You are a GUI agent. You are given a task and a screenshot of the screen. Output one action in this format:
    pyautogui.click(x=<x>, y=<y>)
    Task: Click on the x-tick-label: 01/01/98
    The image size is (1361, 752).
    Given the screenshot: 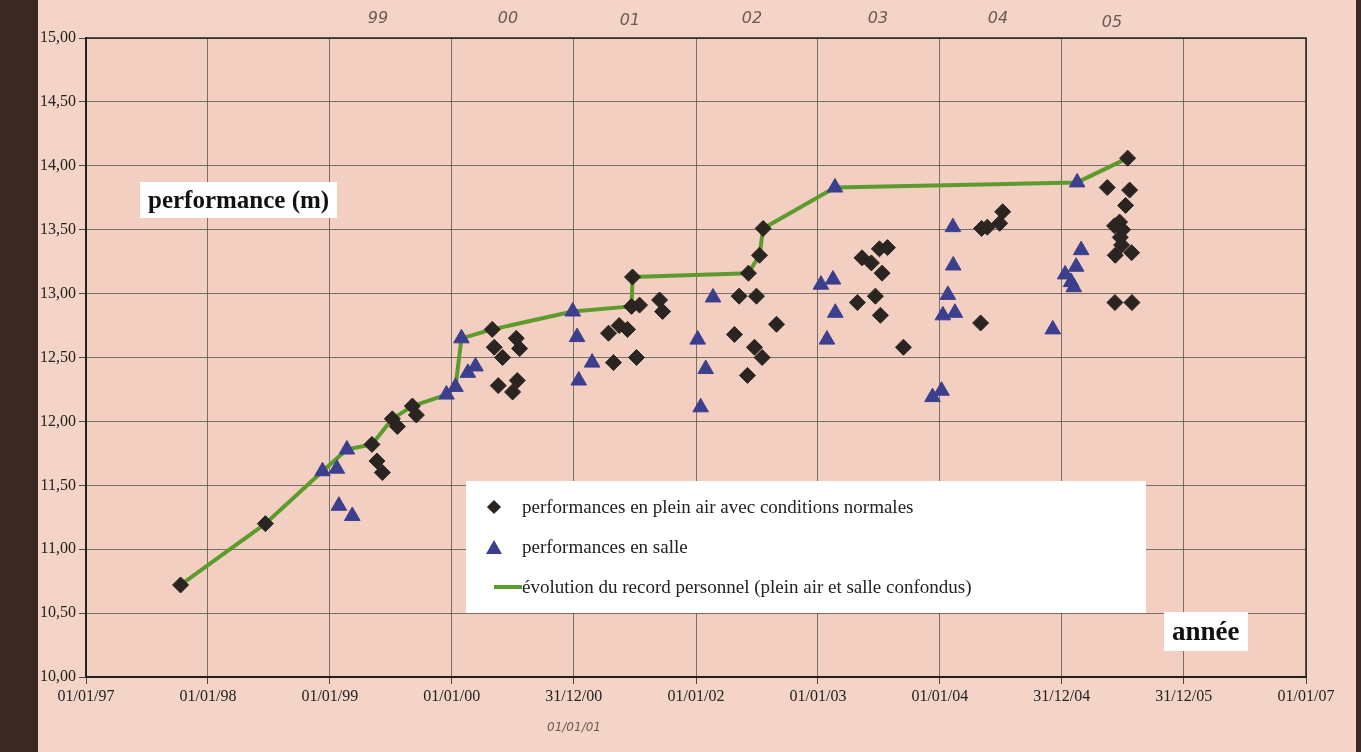 What is the action you would take?
    pyautogui.click(x=208, y=695)
    